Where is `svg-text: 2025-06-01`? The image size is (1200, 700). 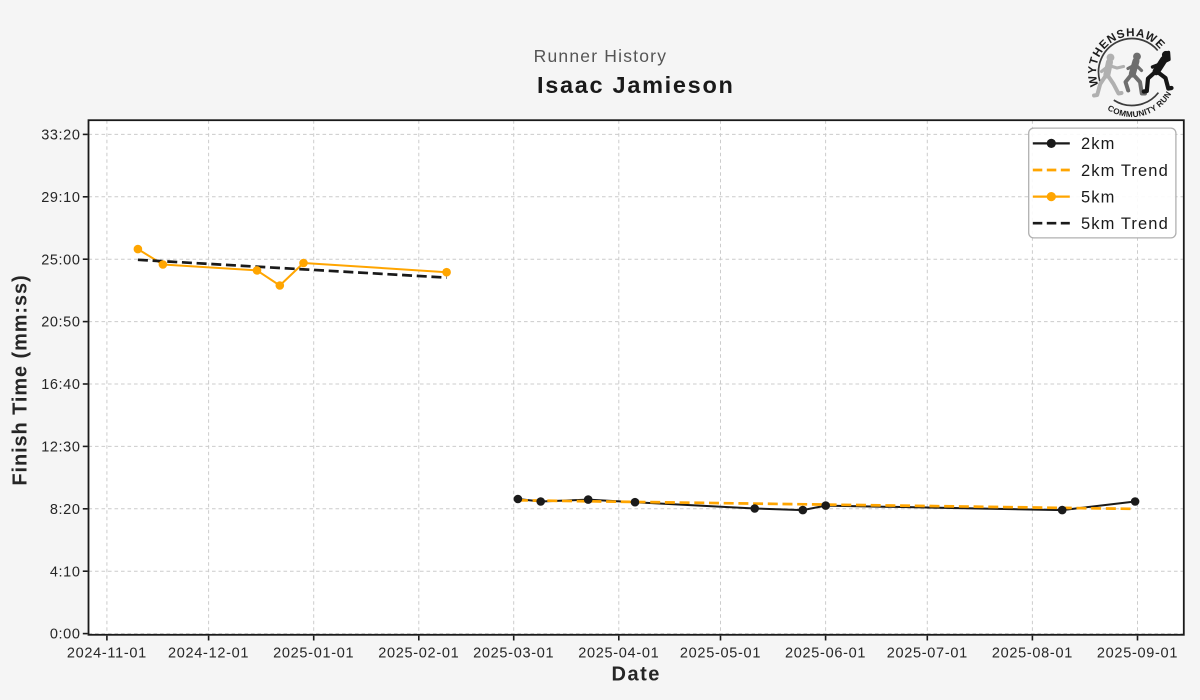
svg-text: 2025-06-01 is located at coordinates (825, 654).